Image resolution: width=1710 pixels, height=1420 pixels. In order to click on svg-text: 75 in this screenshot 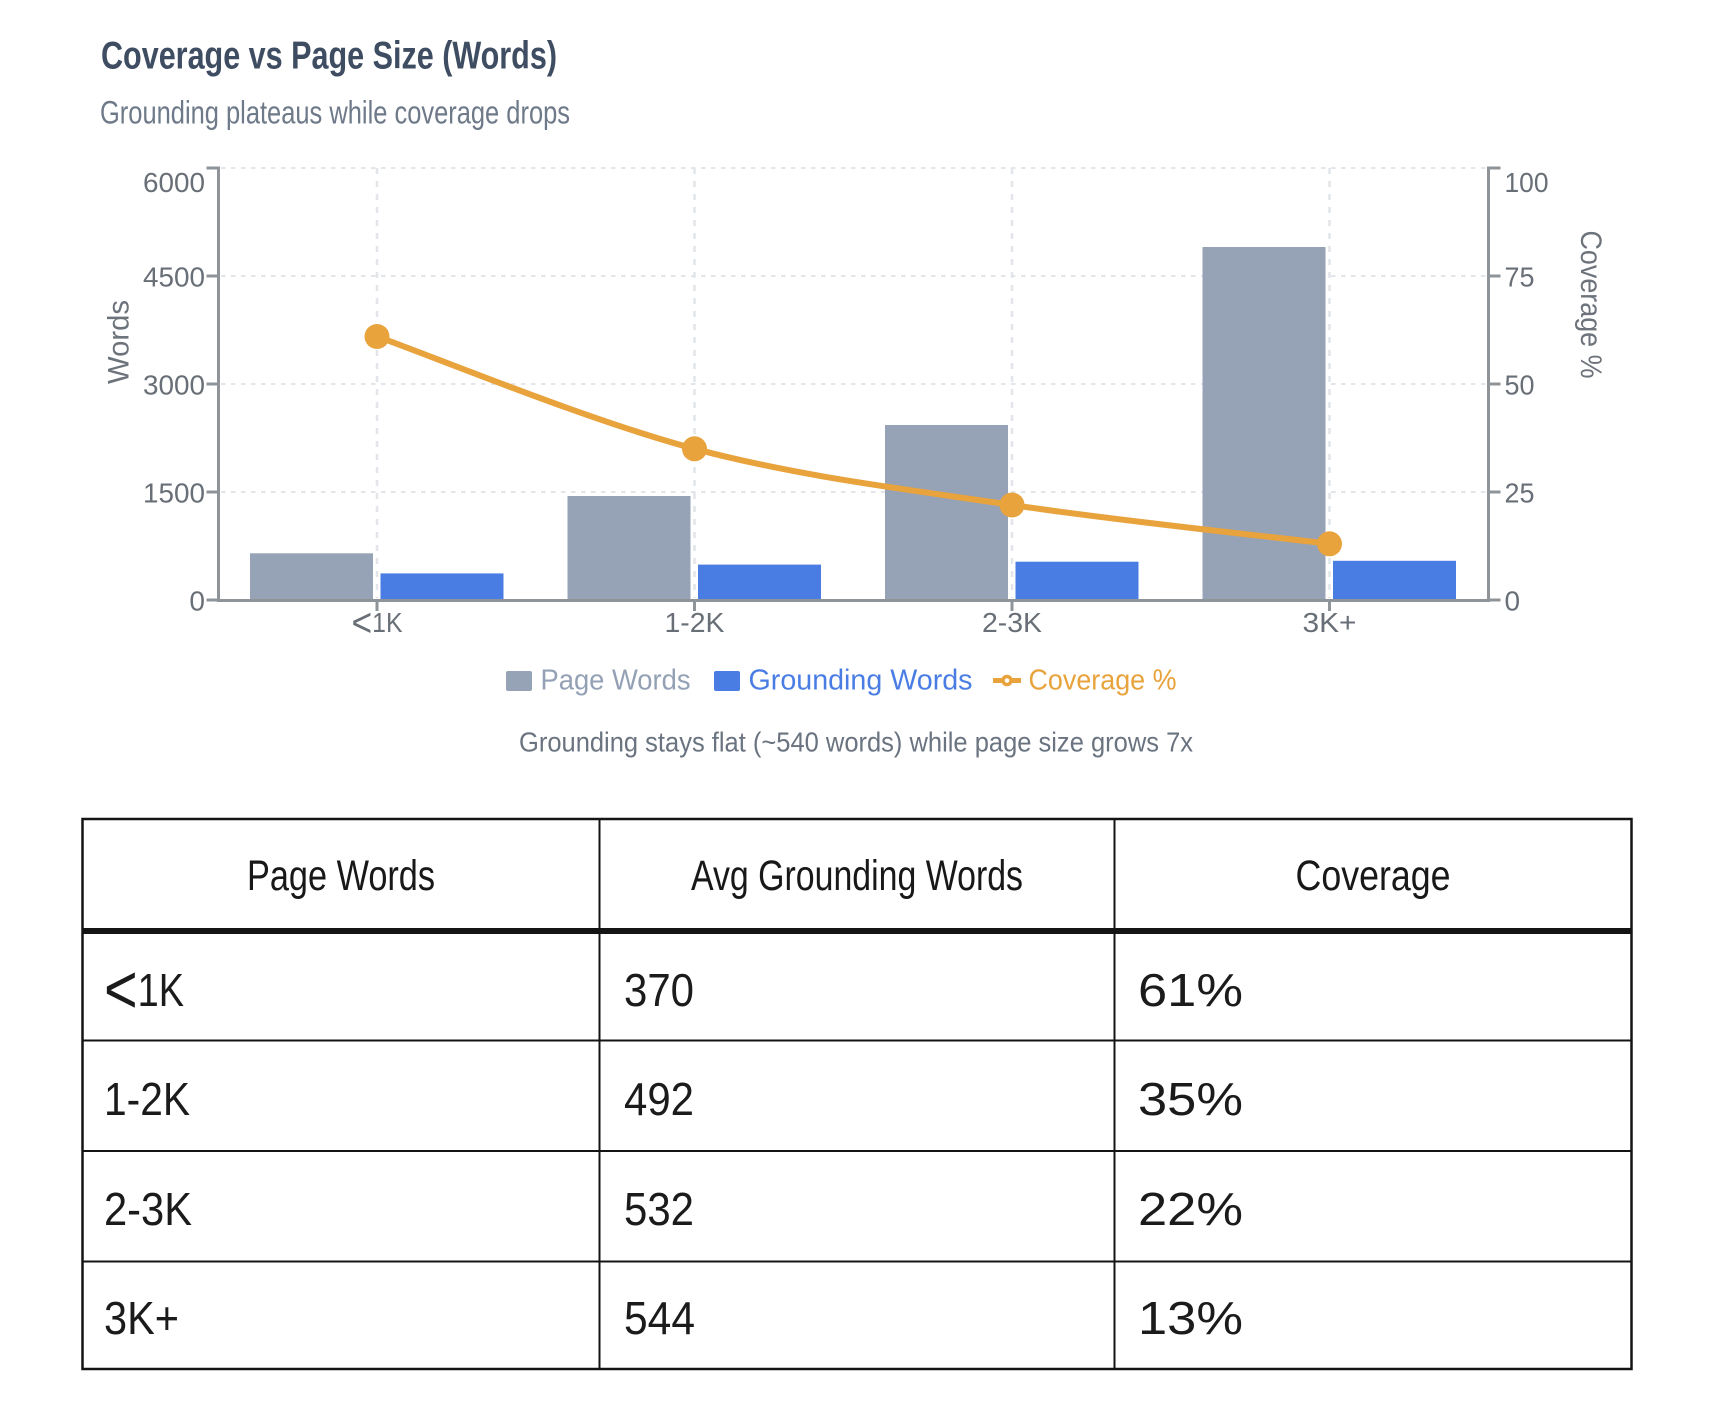, I will do `click(1520, 277)`.